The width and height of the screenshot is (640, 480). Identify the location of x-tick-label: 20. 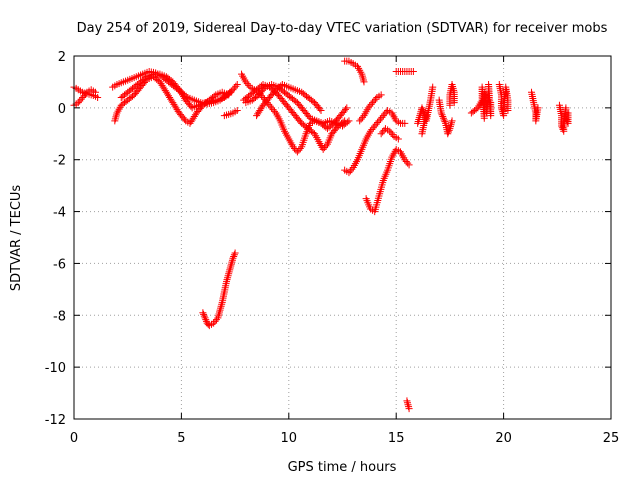
(503, 438).